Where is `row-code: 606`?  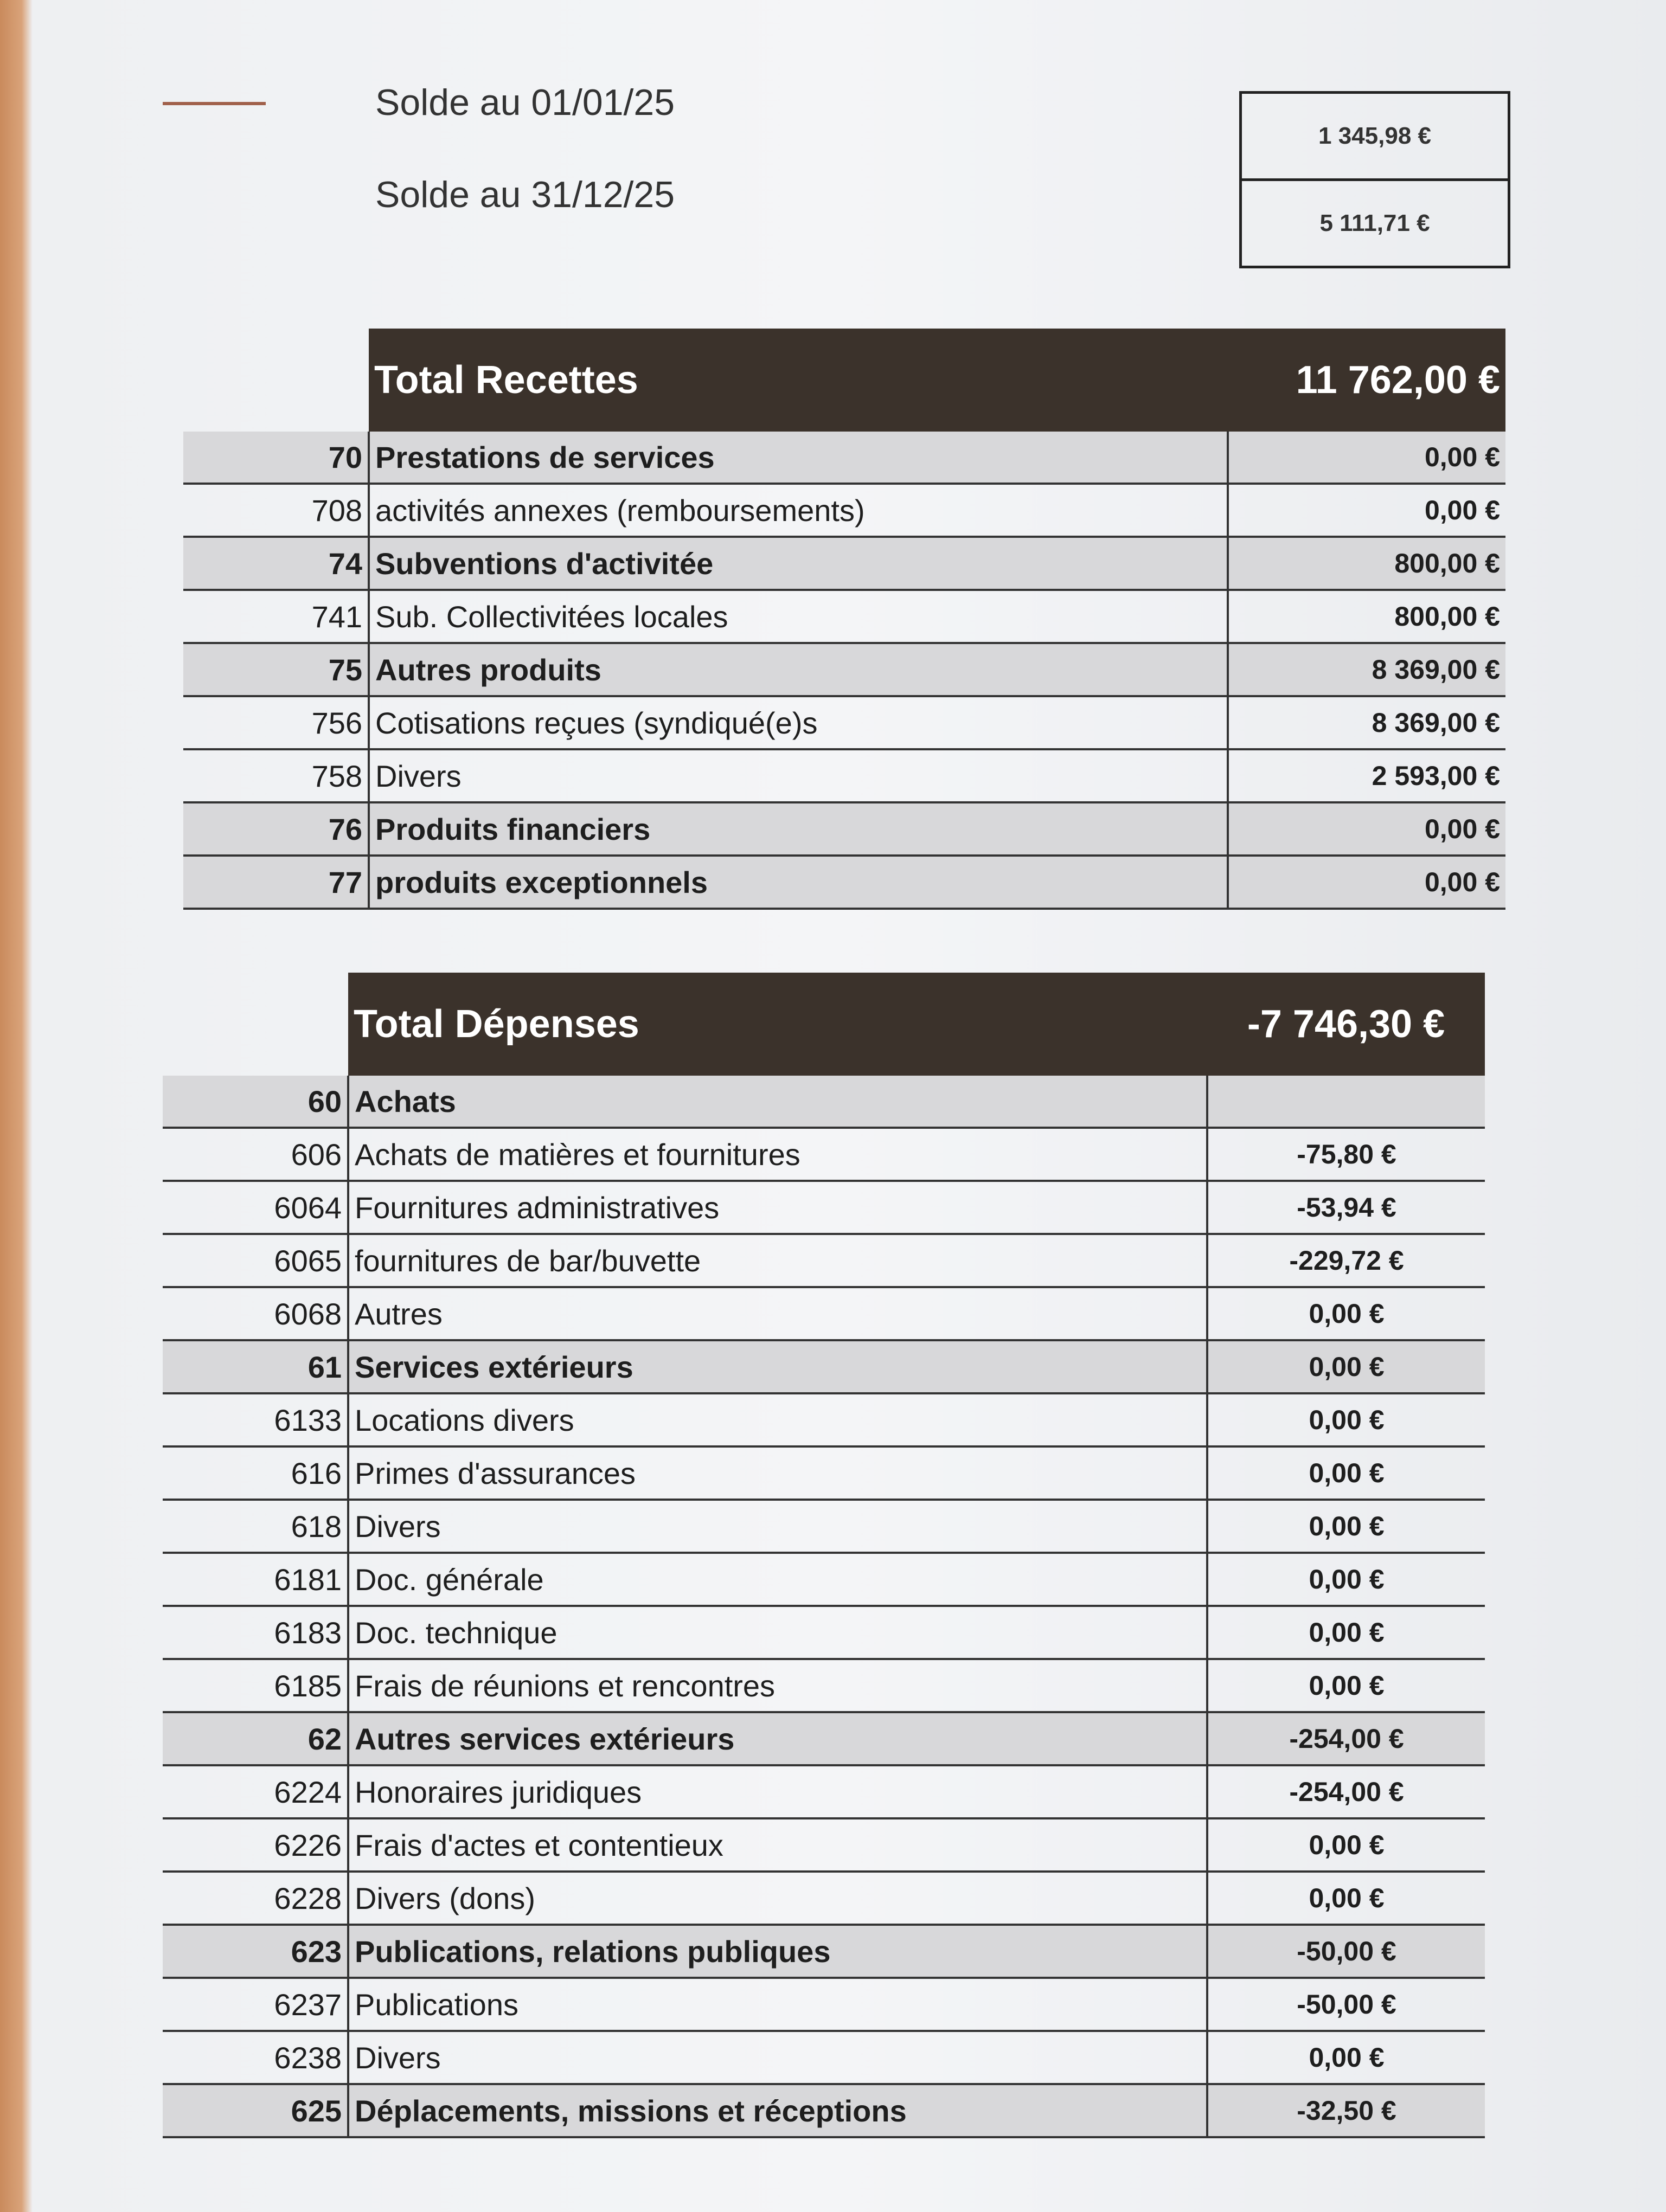 row-code: 606 is located at coordinates (256, 1155).